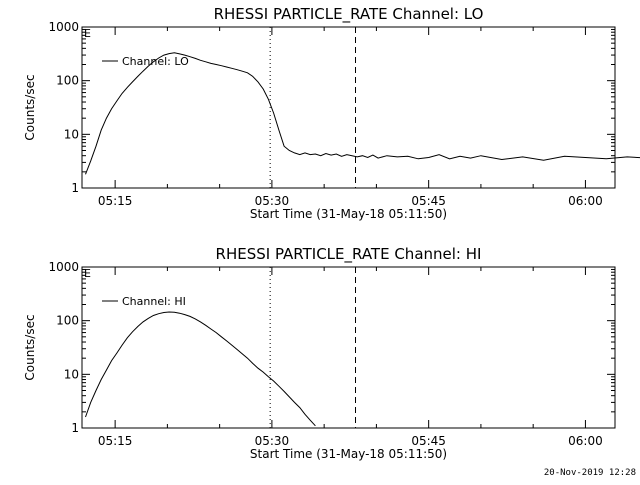 The height and width of the screenshot is (485, 640). I want to click on legend-label: Channel: HI, so click(154, 301).